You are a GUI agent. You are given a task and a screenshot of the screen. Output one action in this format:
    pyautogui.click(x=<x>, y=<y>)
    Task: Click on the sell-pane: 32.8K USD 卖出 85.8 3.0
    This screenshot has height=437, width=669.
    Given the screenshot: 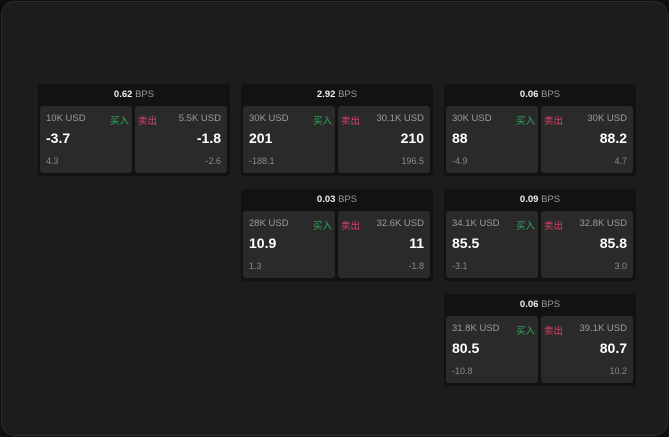 What is the action you would take?
    pyautogui.click(x=587, y=244)
    